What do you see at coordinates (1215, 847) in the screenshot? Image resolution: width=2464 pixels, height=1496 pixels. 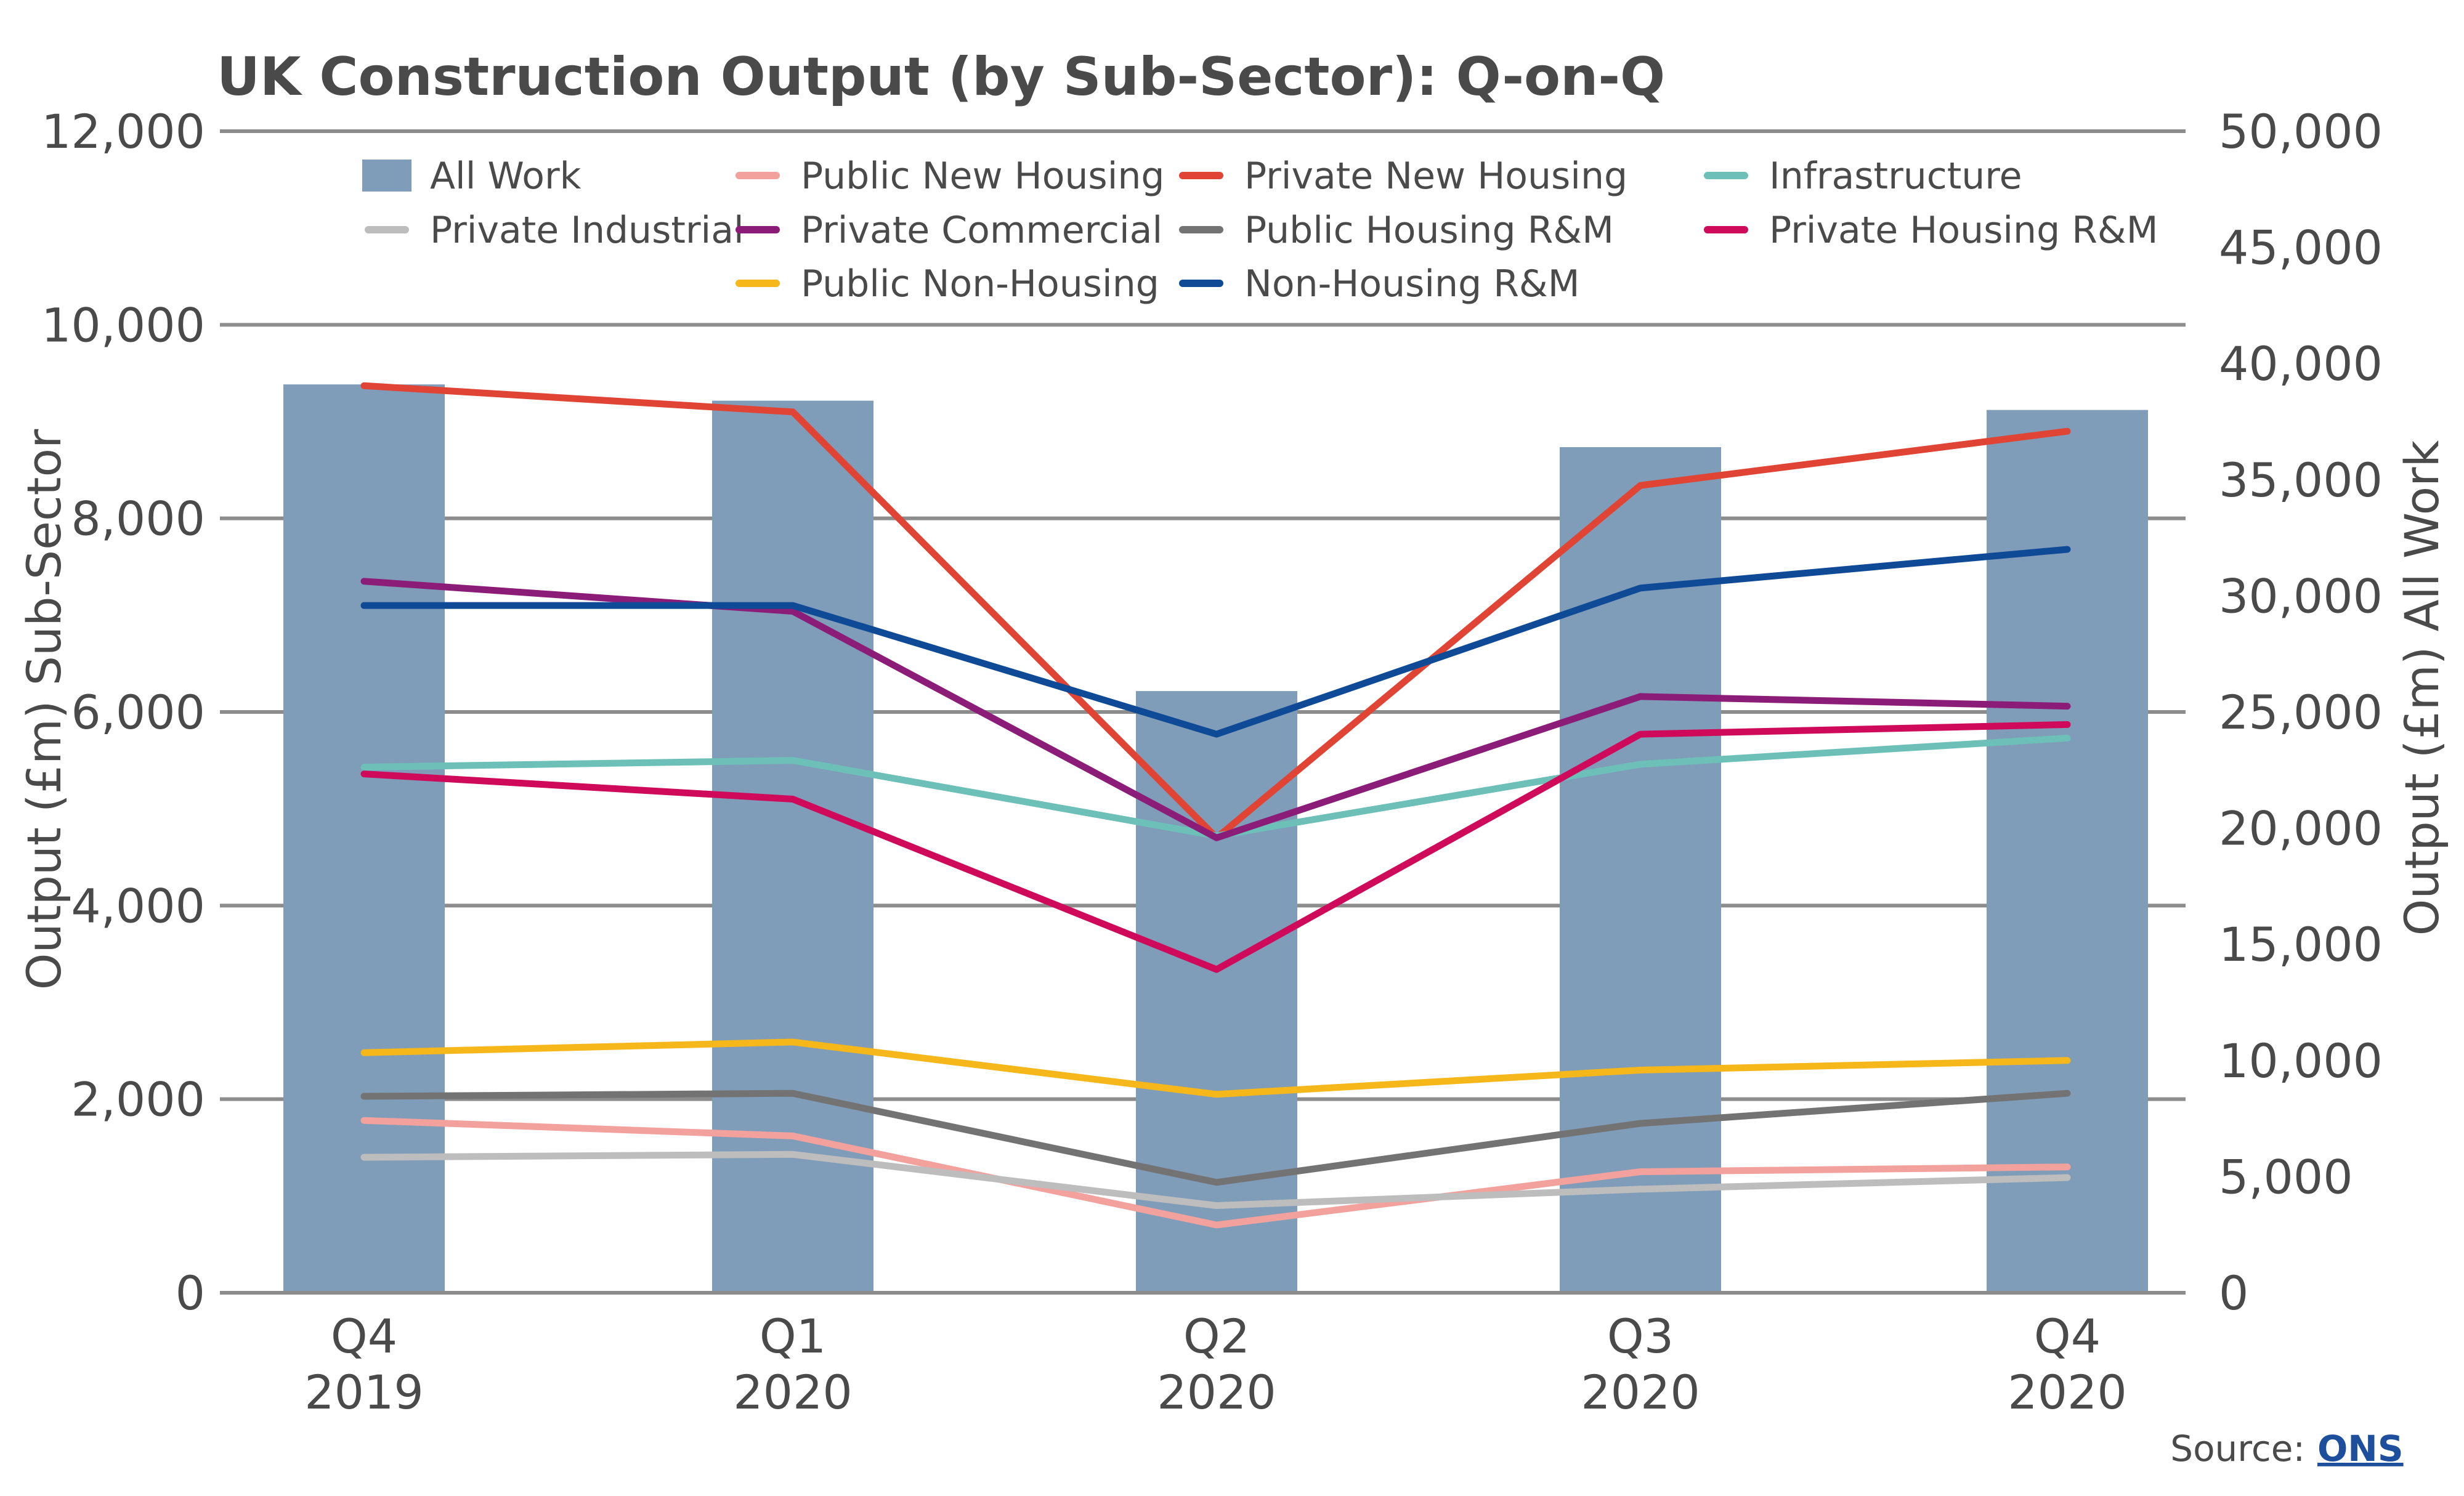 I see `line-private-housing-randm` at bounding box center [1215, 847].